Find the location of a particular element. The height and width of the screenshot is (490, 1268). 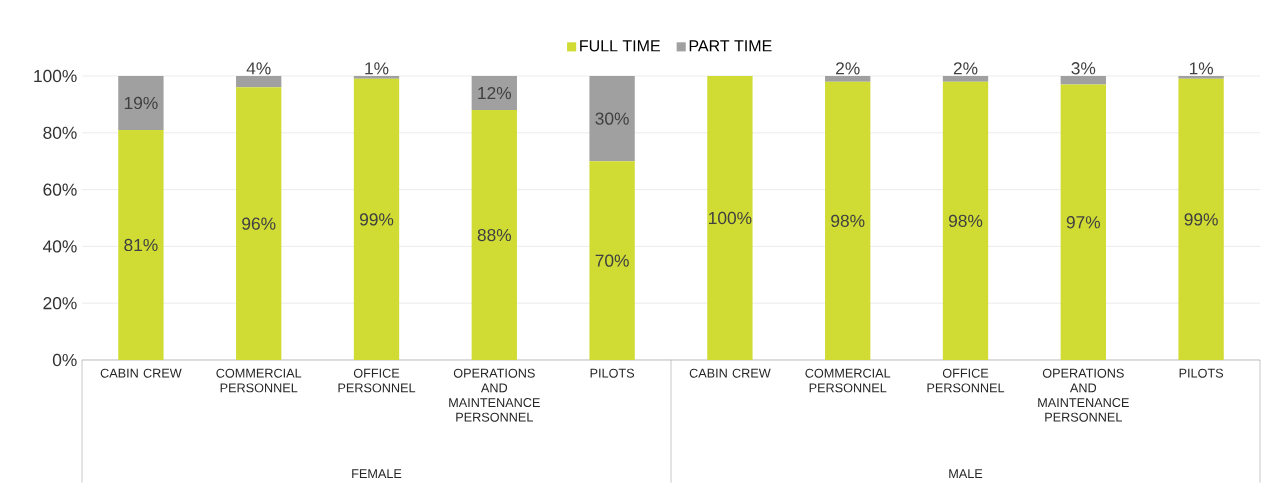

text: FEMALE is located at coordinates (377, 473).